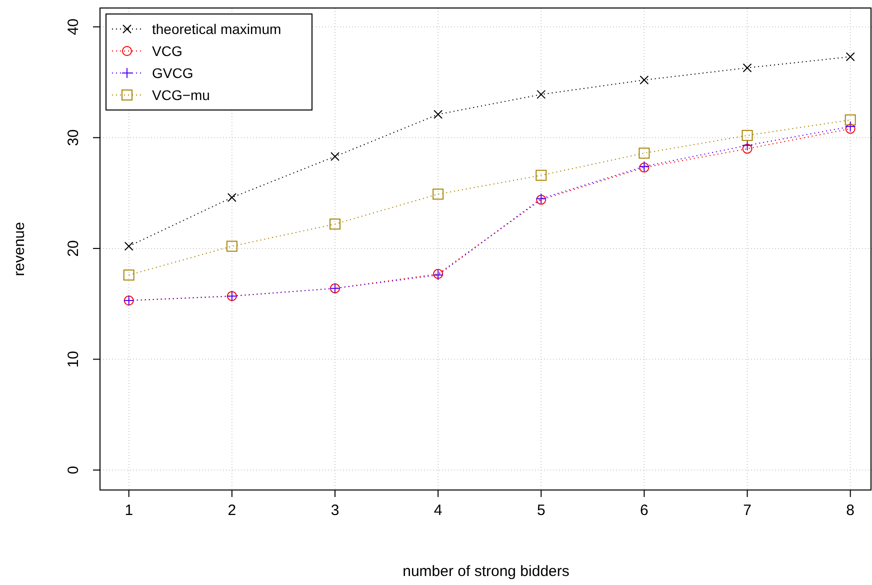 This screenshot has height=585, width=872. Describe the element at coordinates (167, 51) in the screenshot. I see `legend-label: VCG` at that location.